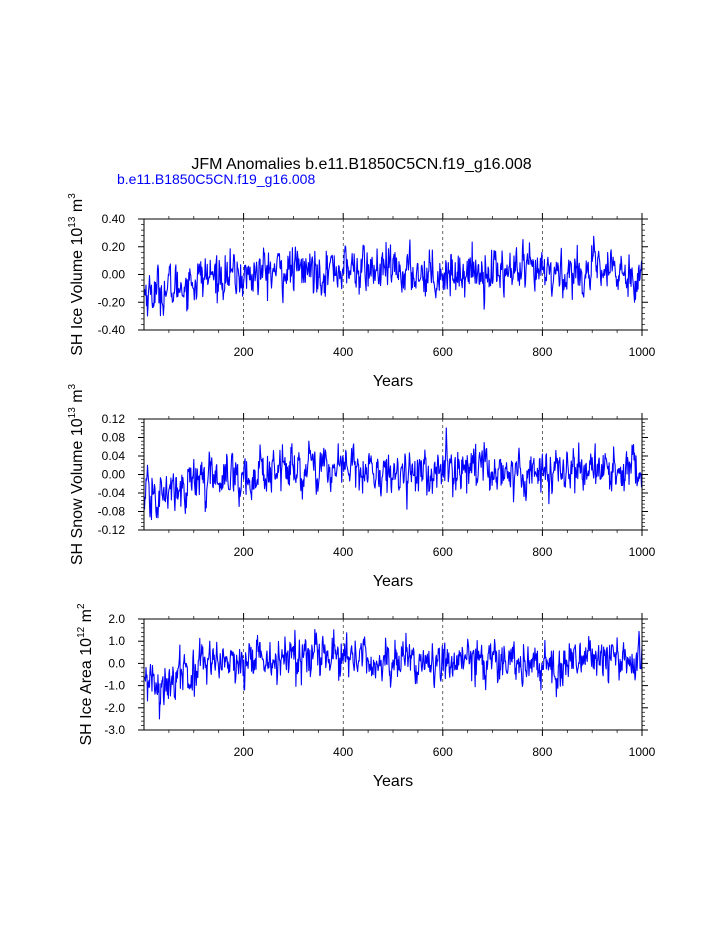 The image size is (723, 935). I want to click on y-axis-label-exp: 12, so click(81, 632).